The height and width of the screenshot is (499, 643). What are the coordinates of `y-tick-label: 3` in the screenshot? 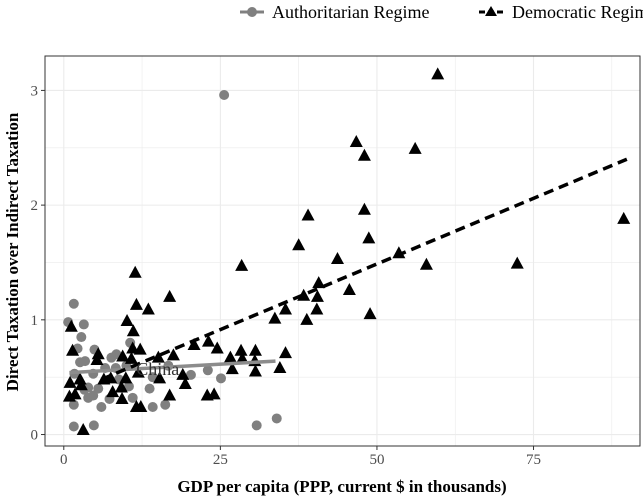 It's located at (35, 91).